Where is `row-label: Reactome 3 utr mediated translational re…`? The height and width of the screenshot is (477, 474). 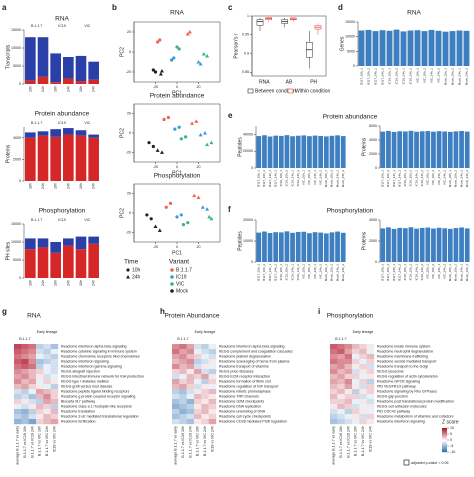 row-label: Reactome 3 utr mediated translational re… is located at coordinates (100, 416).